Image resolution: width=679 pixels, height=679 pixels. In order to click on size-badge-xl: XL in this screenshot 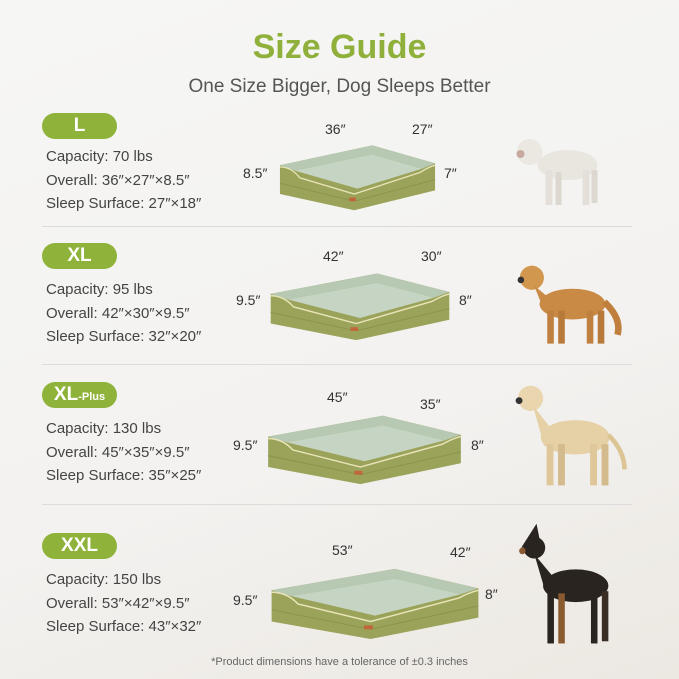, I will do `click(79, 256)`.